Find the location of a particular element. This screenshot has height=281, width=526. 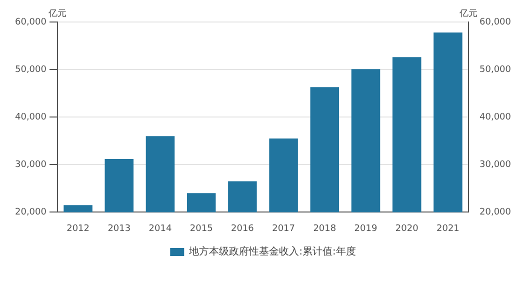

x-tick-label: 2014 is located at coordinates (160, 229).